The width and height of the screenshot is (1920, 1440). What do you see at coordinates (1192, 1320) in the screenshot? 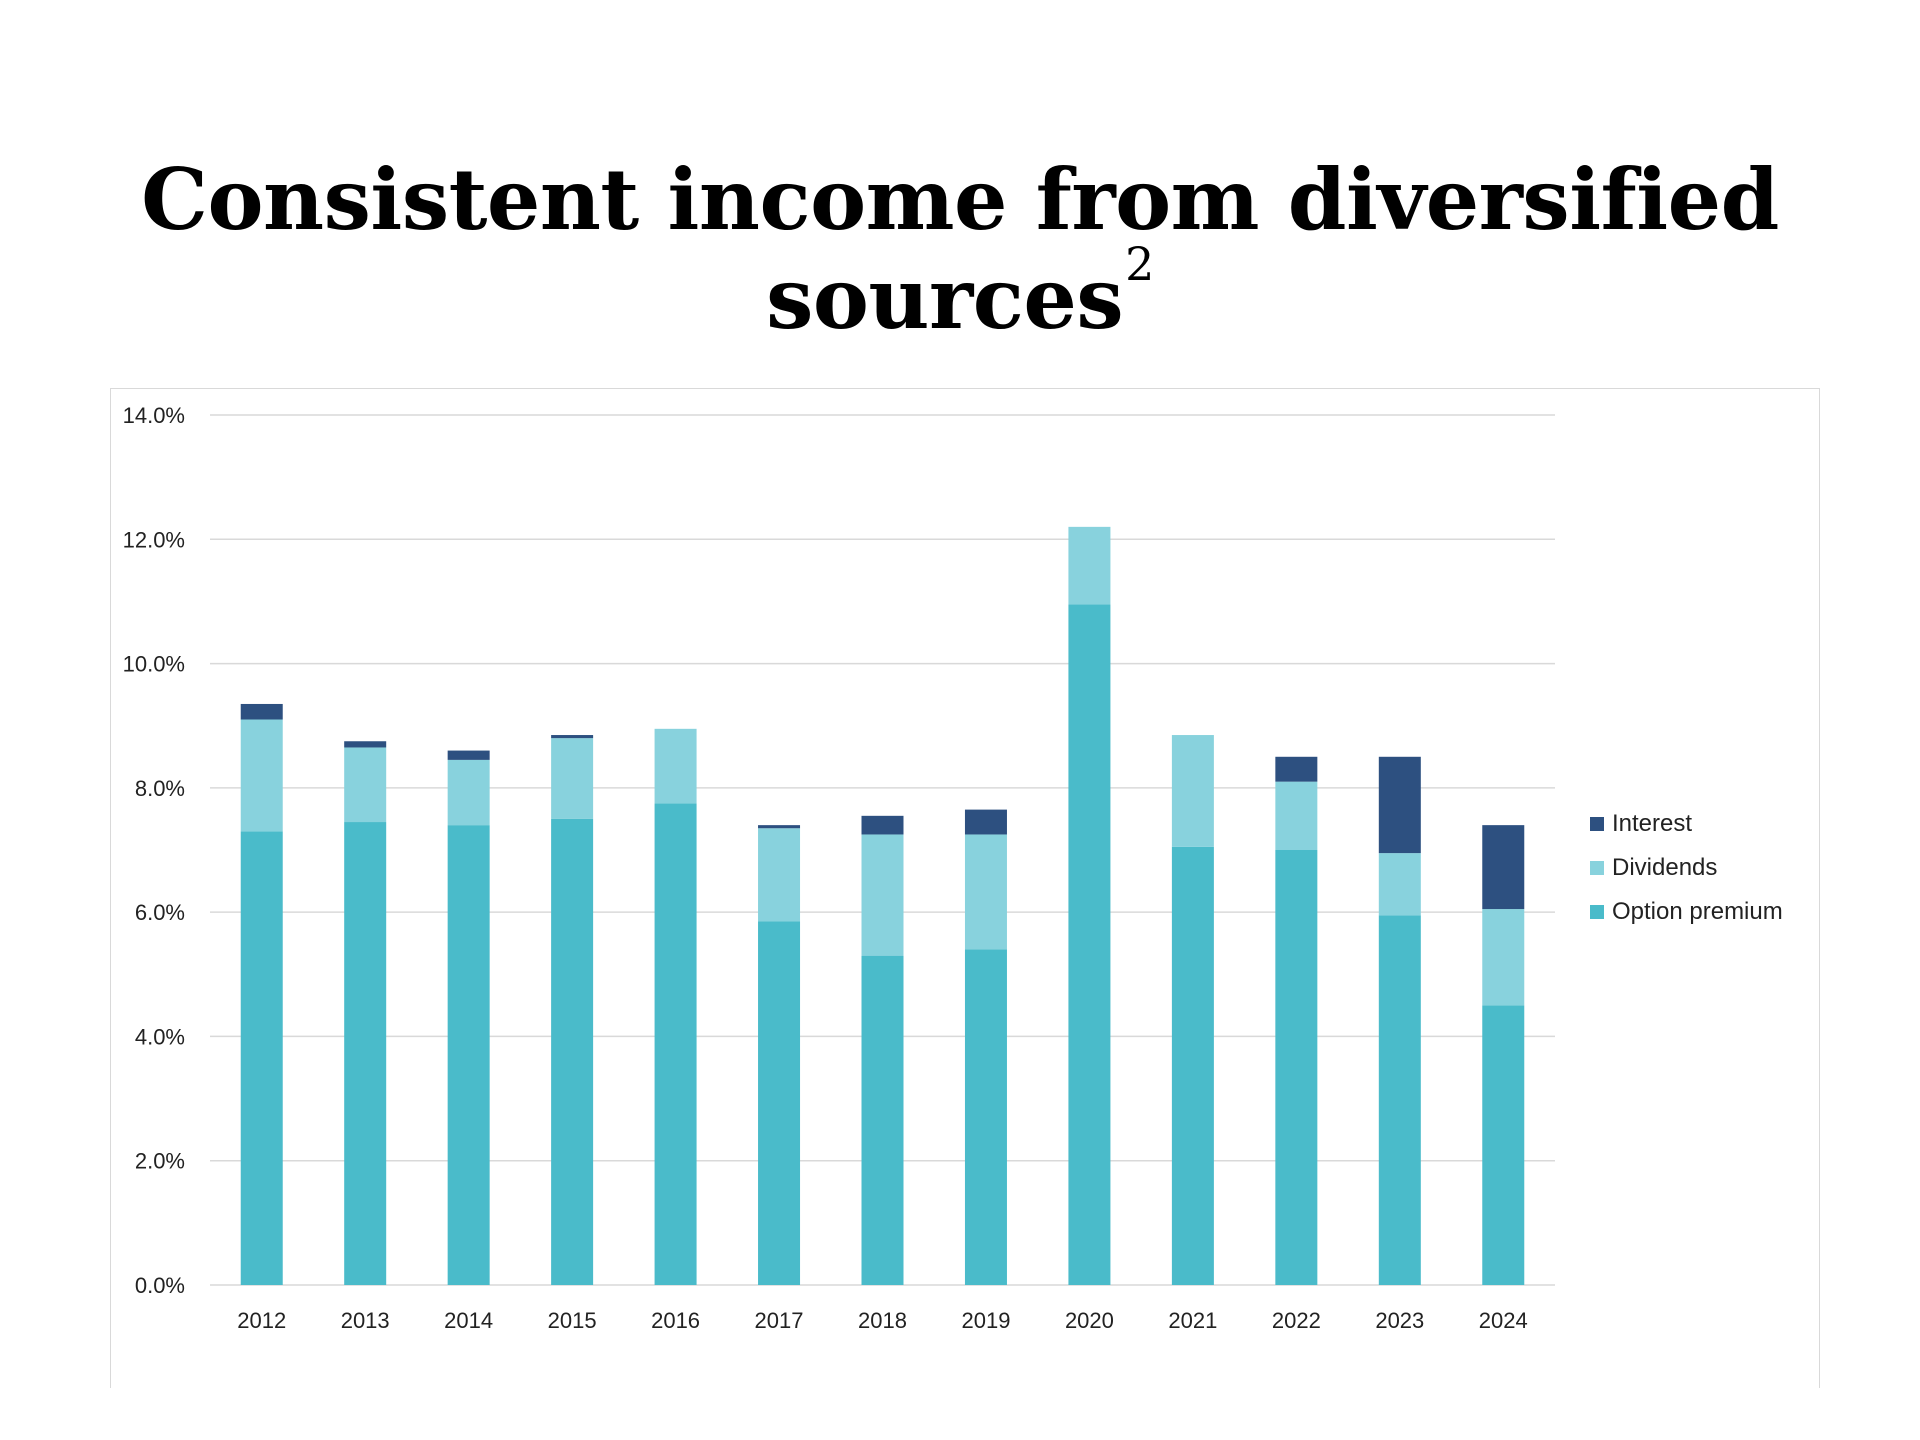
I see `x-tick-label: 2021` at bounding box center [1192, 1320].